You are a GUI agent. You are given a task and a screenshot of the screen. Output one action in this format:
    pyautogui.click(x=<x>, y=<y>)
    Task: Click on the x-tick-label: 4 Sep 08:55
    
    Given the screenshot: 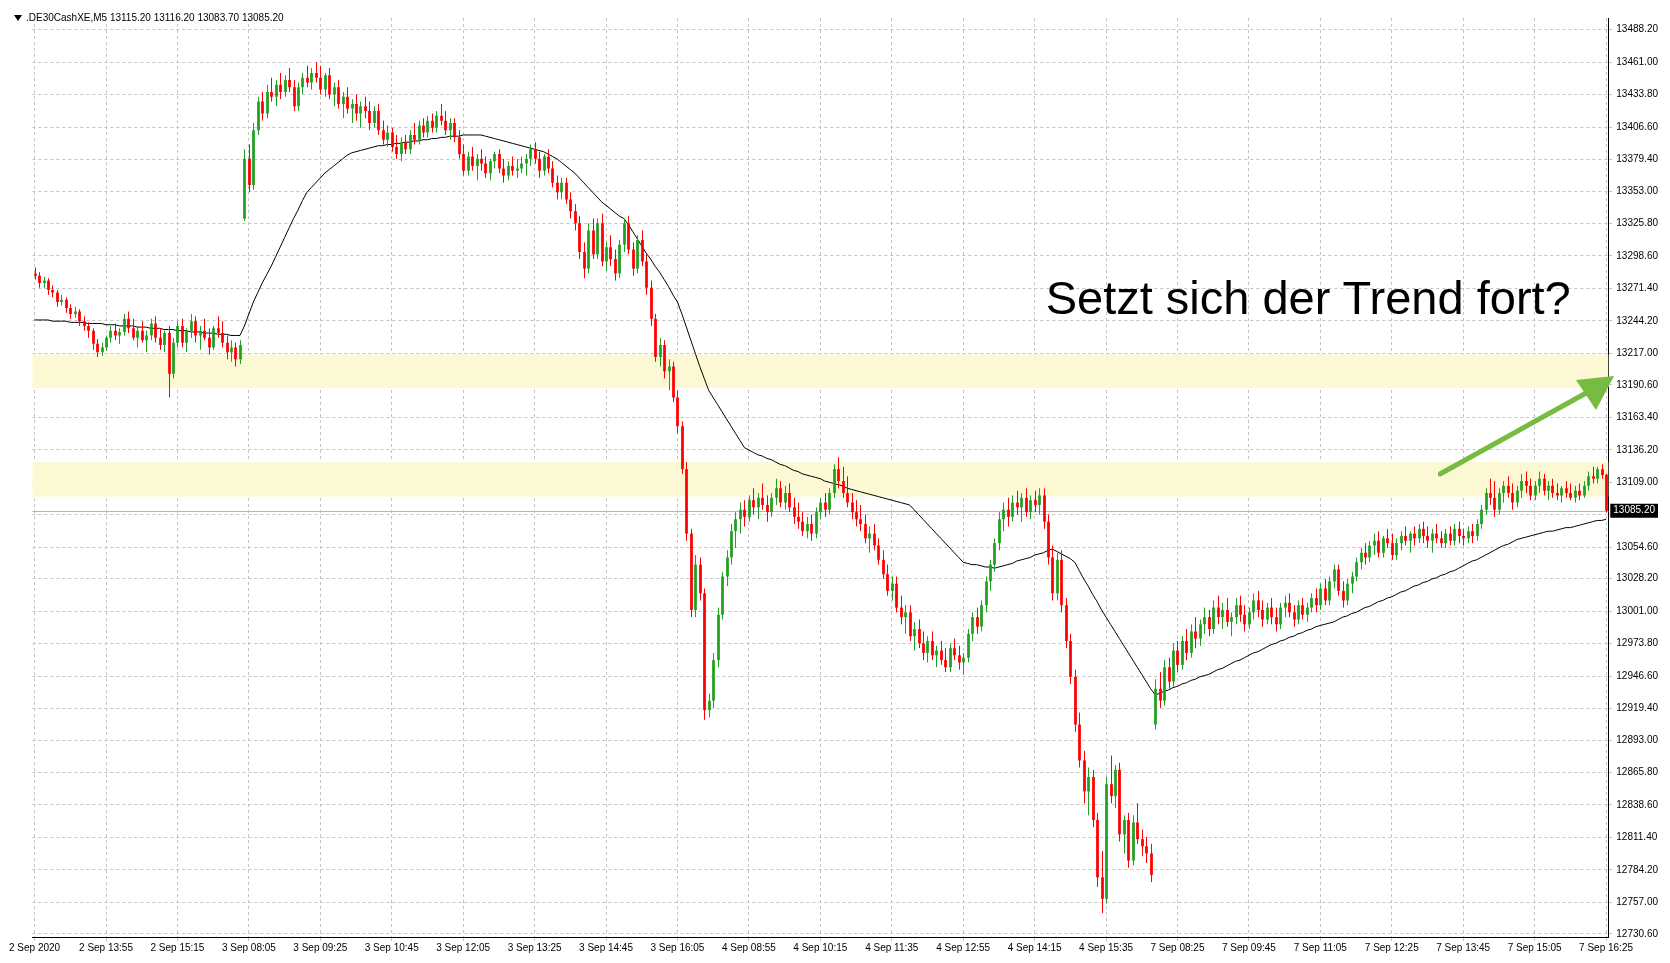 What is the action you would take?
    pyautogui.click(x=749, y=947)
    